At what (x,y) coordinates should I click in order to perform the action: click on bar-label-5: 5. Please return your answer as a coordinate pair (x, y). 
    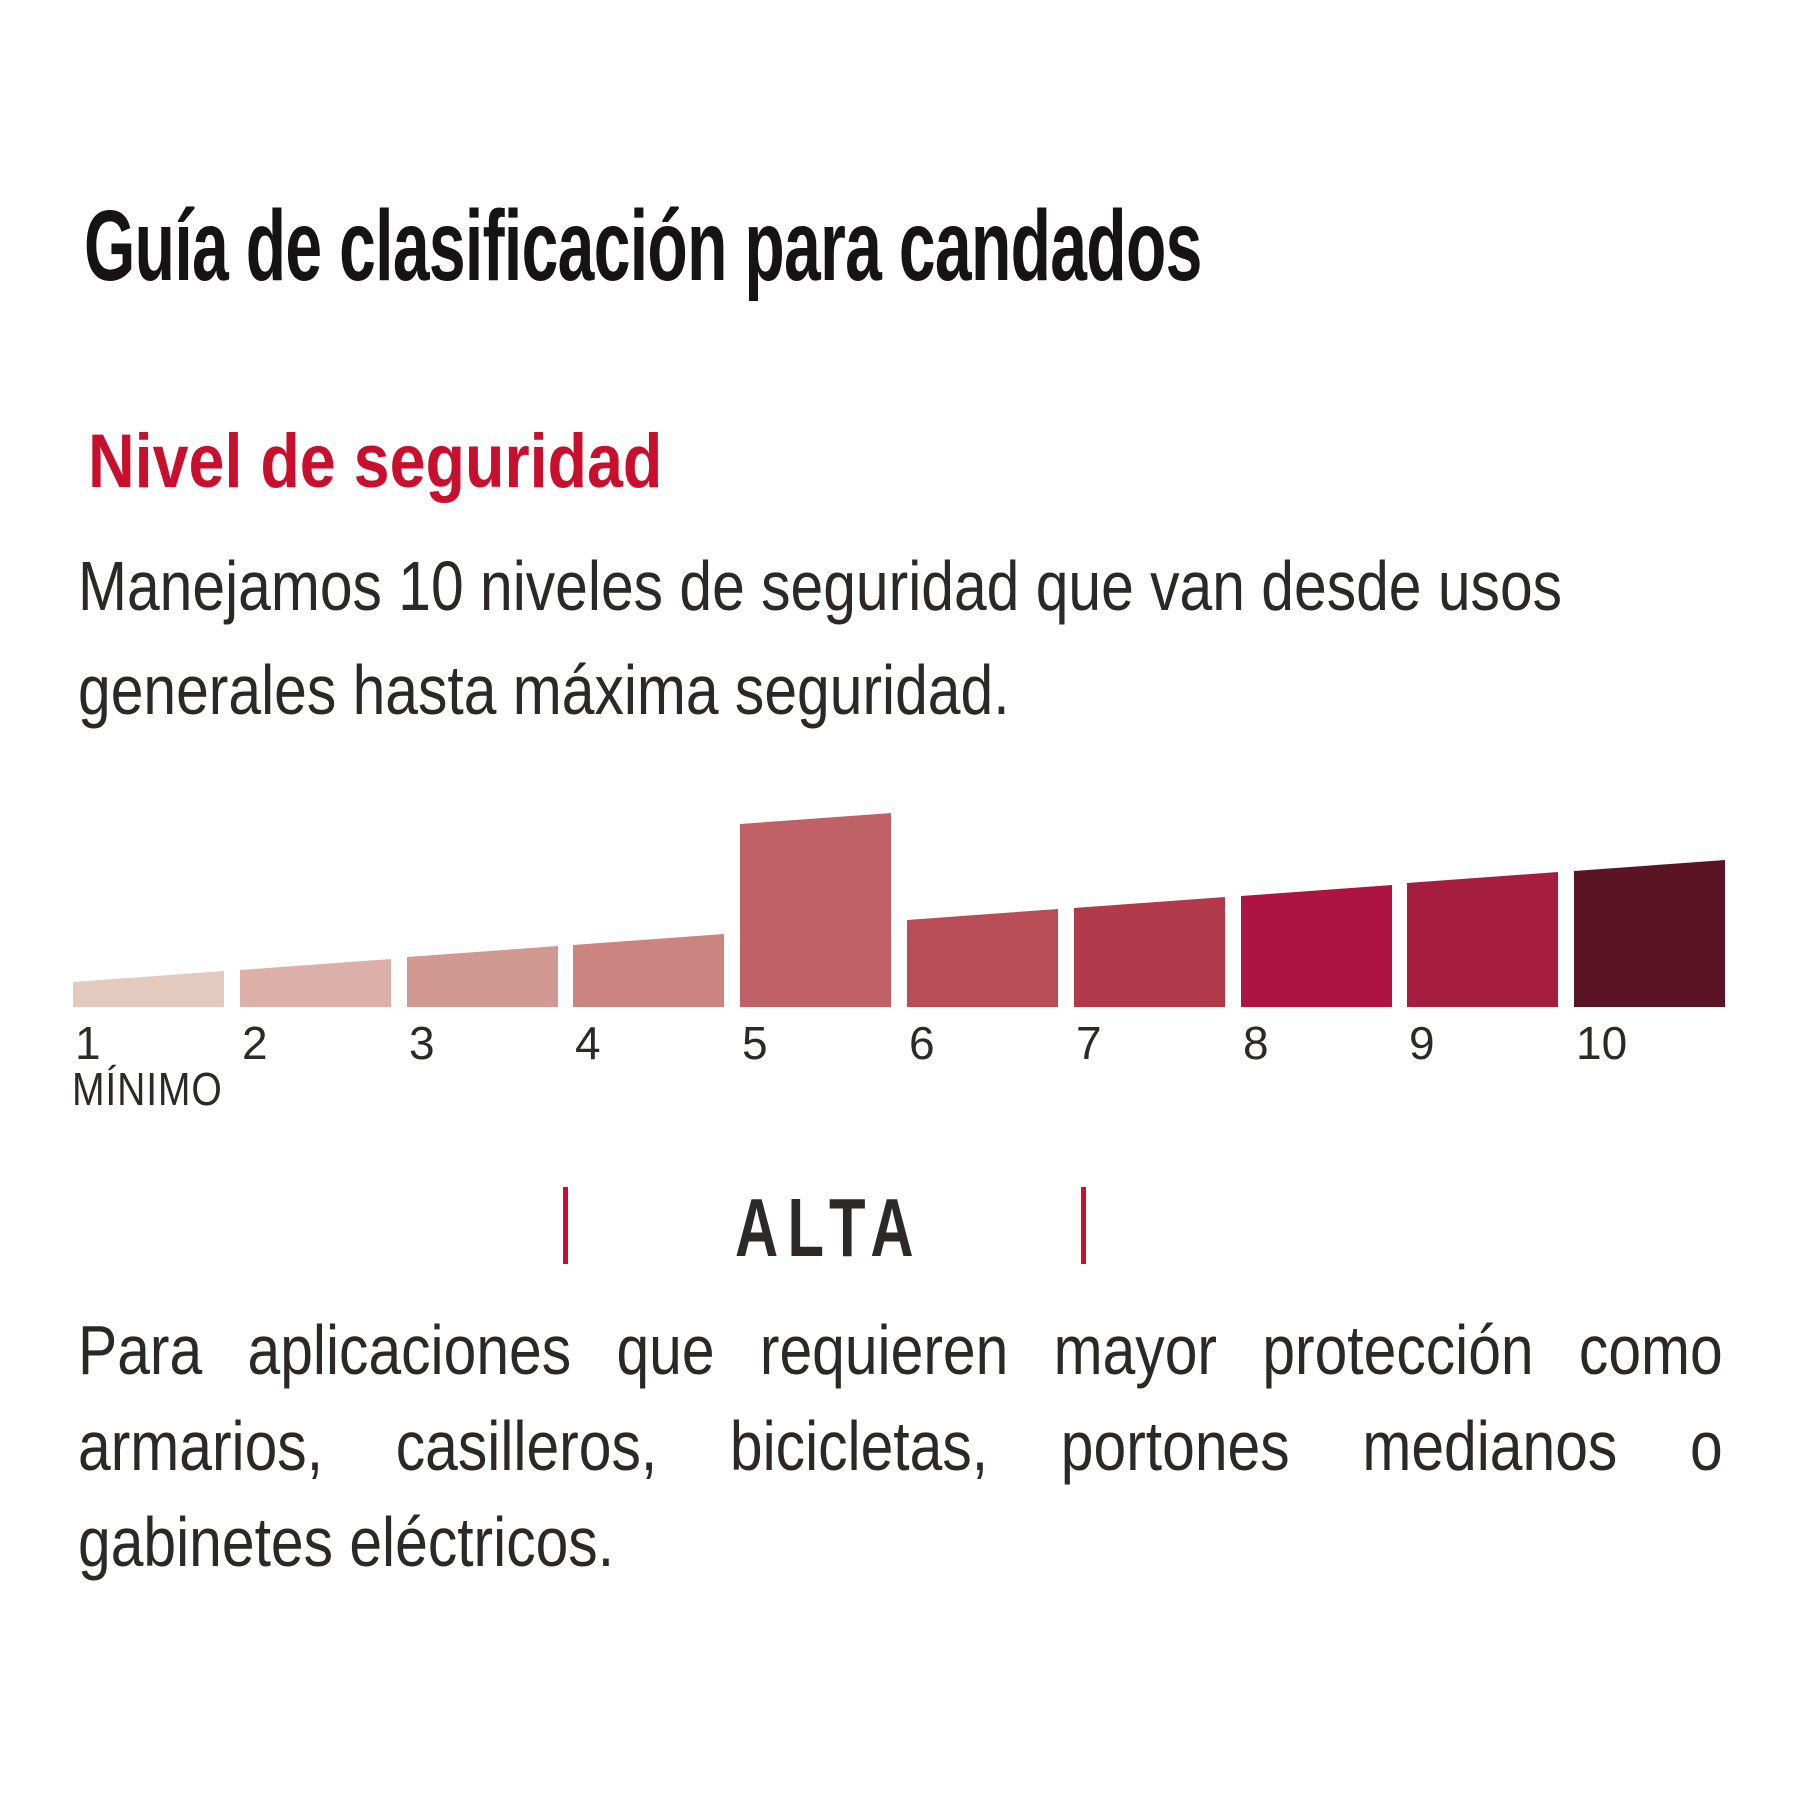
    Looking at the image, I should click on (755, 1043).